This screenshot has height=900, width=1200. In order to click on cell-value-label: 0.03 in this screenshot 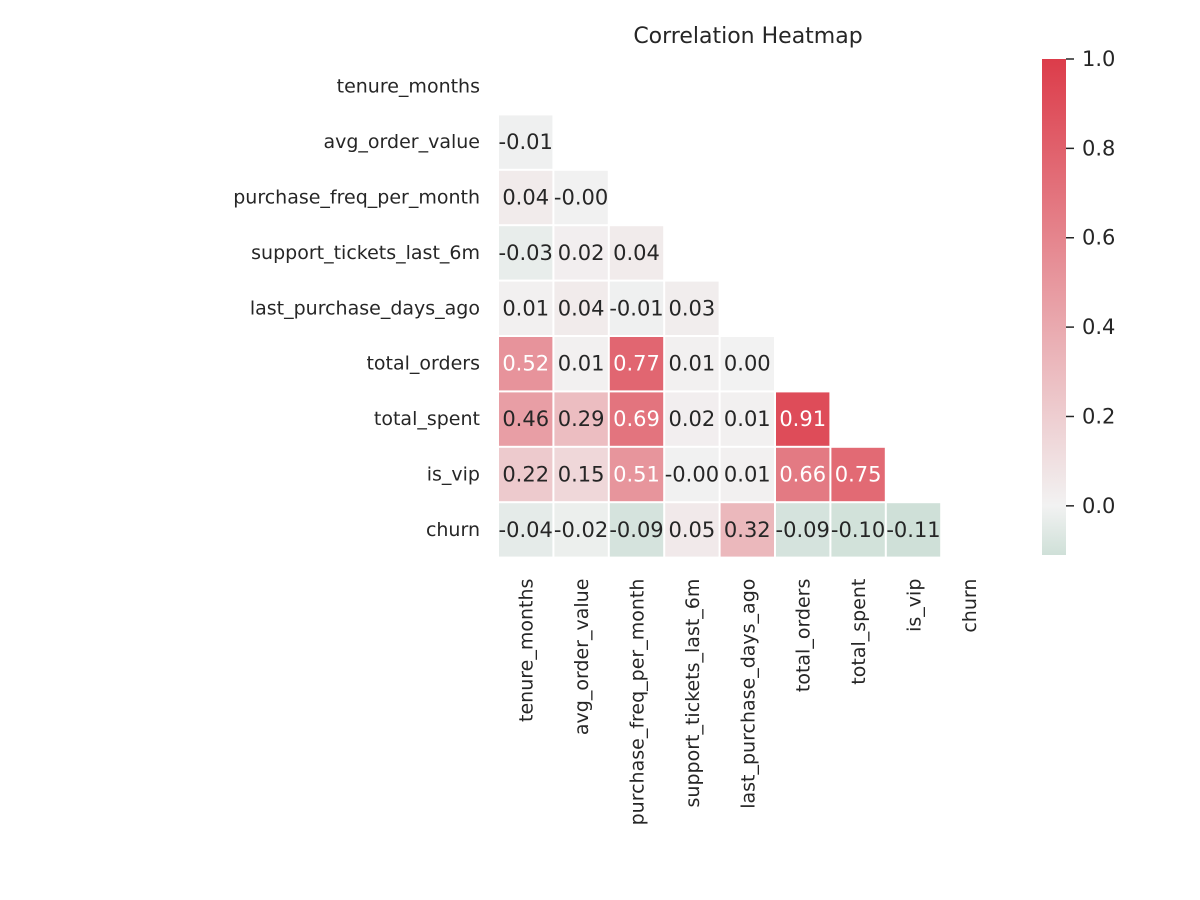, I will do `click(692, 308)`.